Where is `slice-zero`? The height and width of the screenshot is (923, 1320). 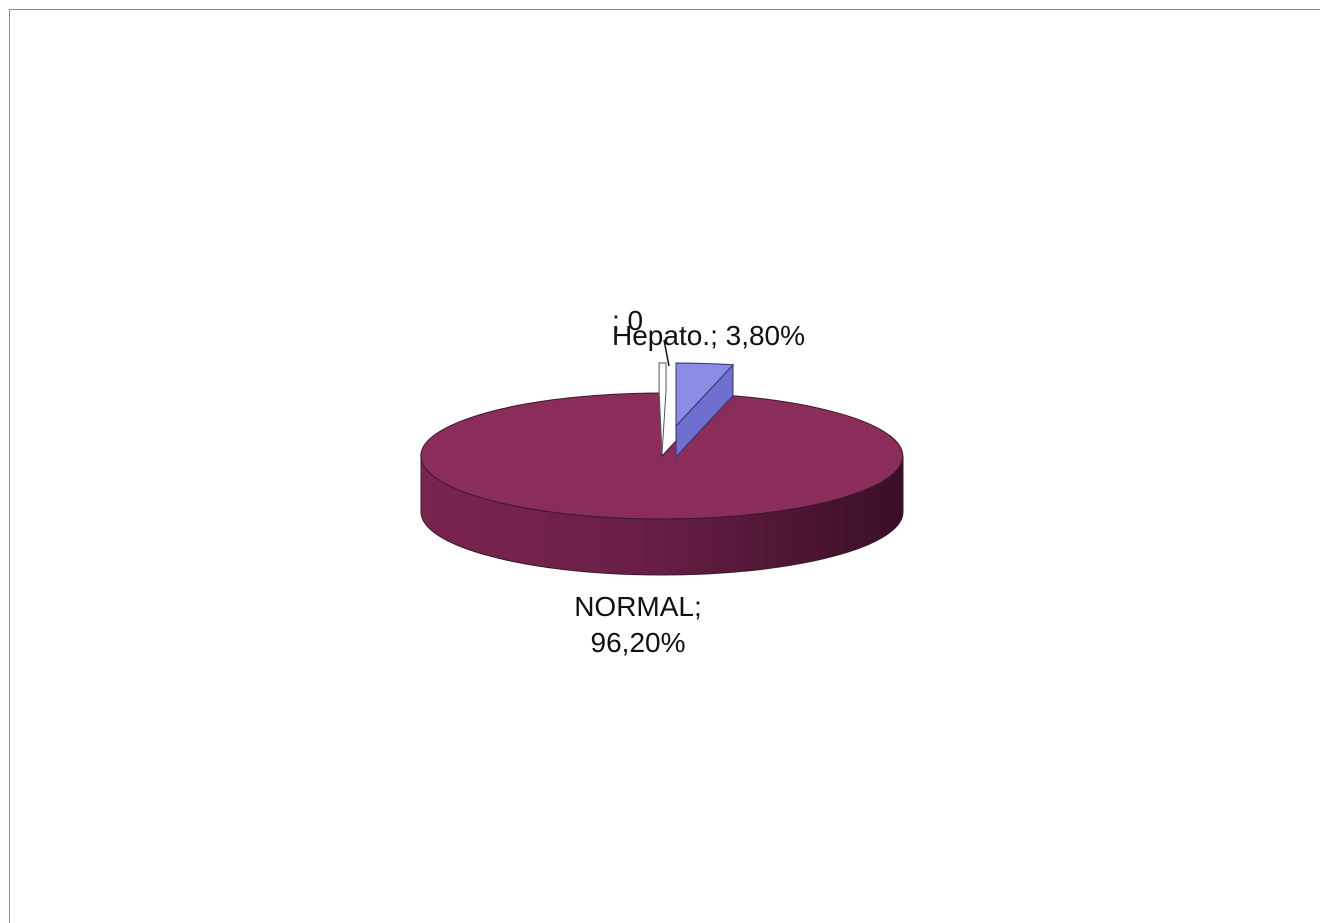 slice-zero is located at coordinates (662, 408).